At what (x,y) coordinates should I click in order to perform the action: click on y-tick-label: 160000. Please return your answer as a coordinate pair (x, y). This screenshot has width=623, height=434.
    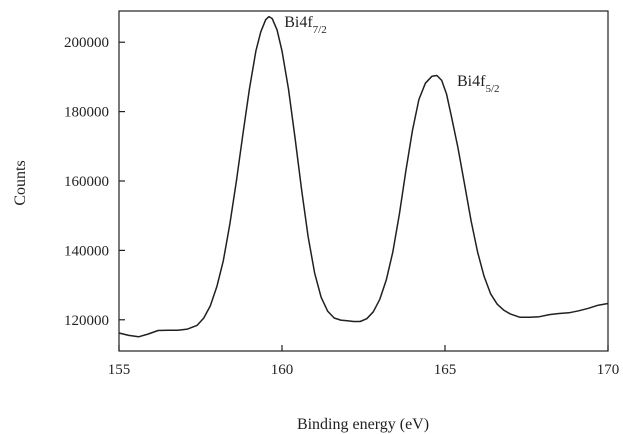
    Looking at the image, I should click on (86, 182).